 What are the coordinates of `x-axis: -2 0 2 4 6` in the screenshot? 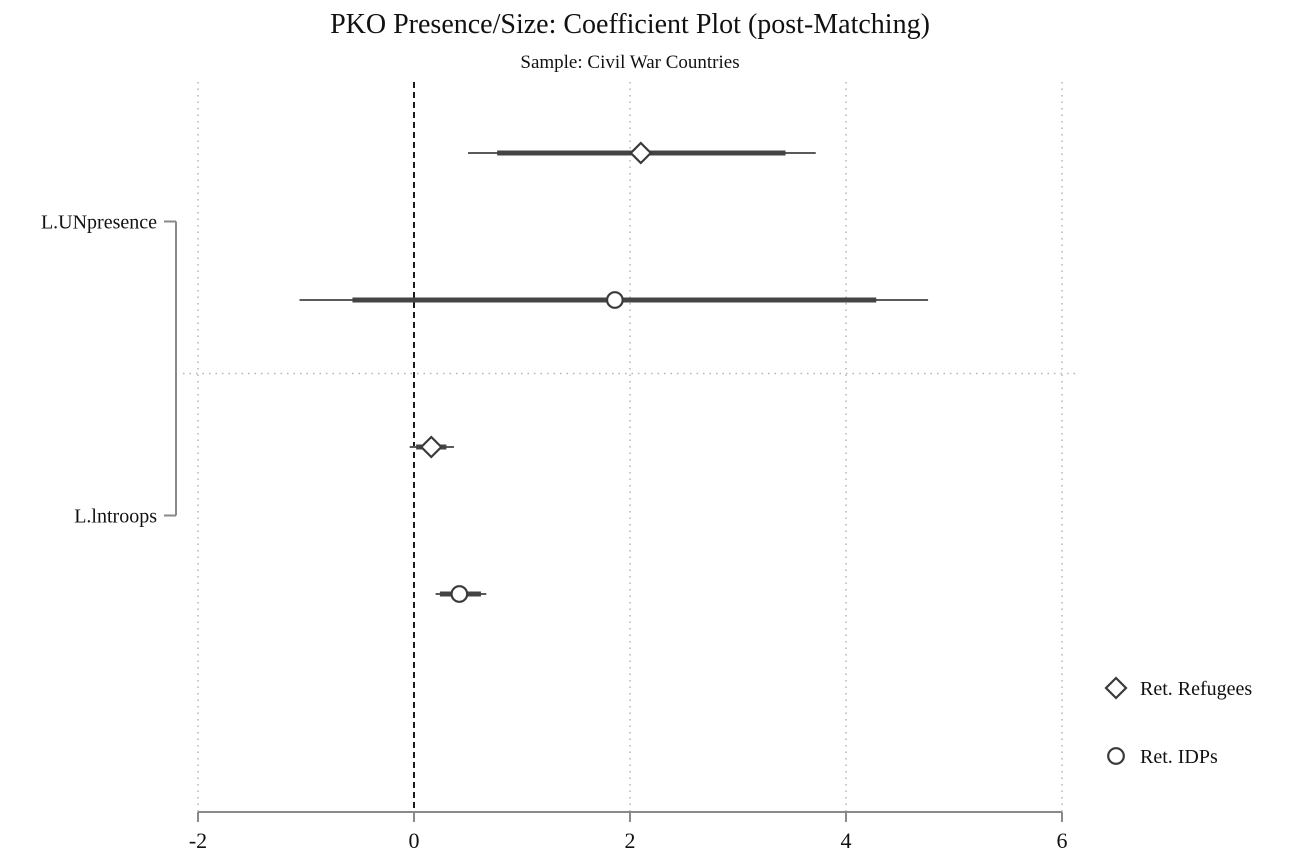 It's located at (628, 832).